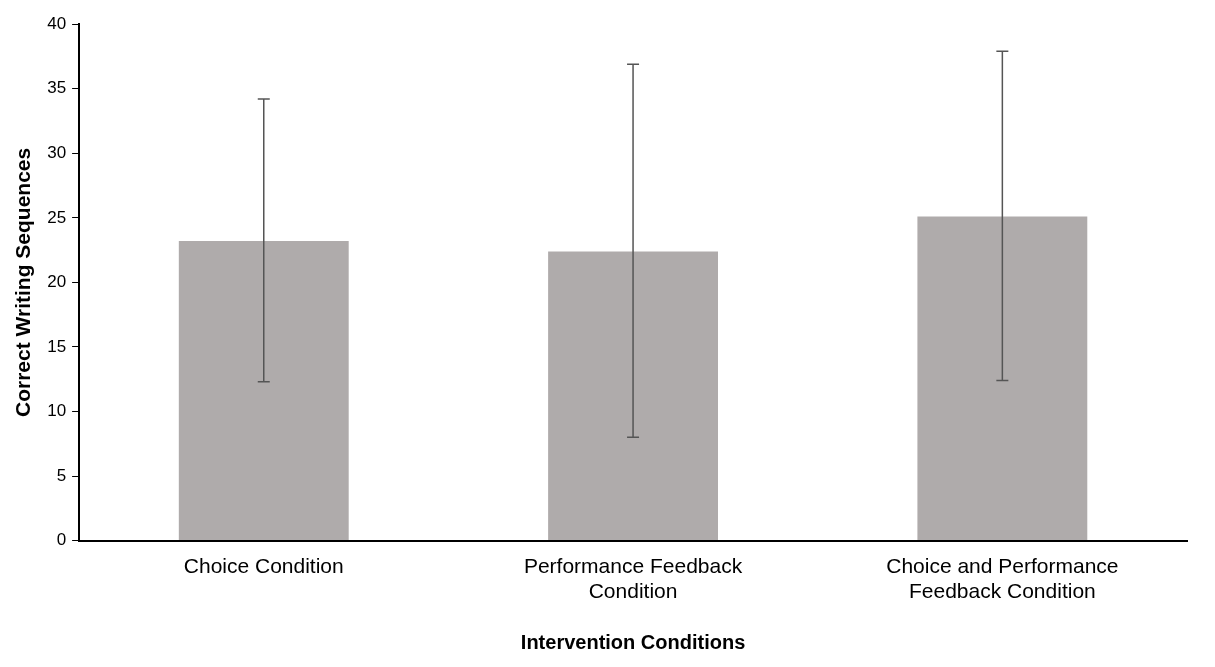 Image resolution: width=1215 pixels, height=667 pixels. I want to click on y-tick-label: 35, so click(57, 88).